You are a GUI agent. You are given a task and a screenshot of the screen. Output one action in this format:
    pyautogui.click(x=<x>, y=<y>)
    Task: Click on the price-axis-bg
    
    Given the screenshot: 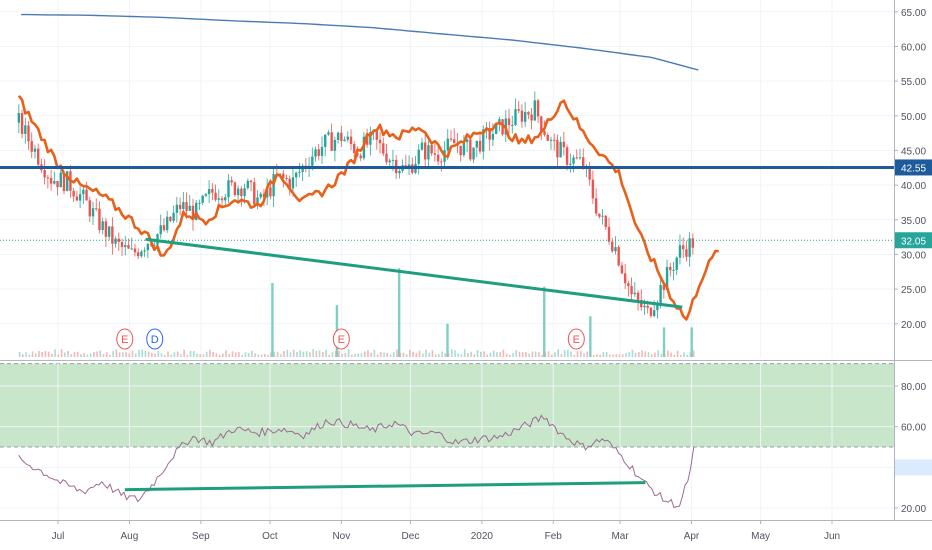 What is the action you would take?
    pyautogui.click(x=913, y=180)
    